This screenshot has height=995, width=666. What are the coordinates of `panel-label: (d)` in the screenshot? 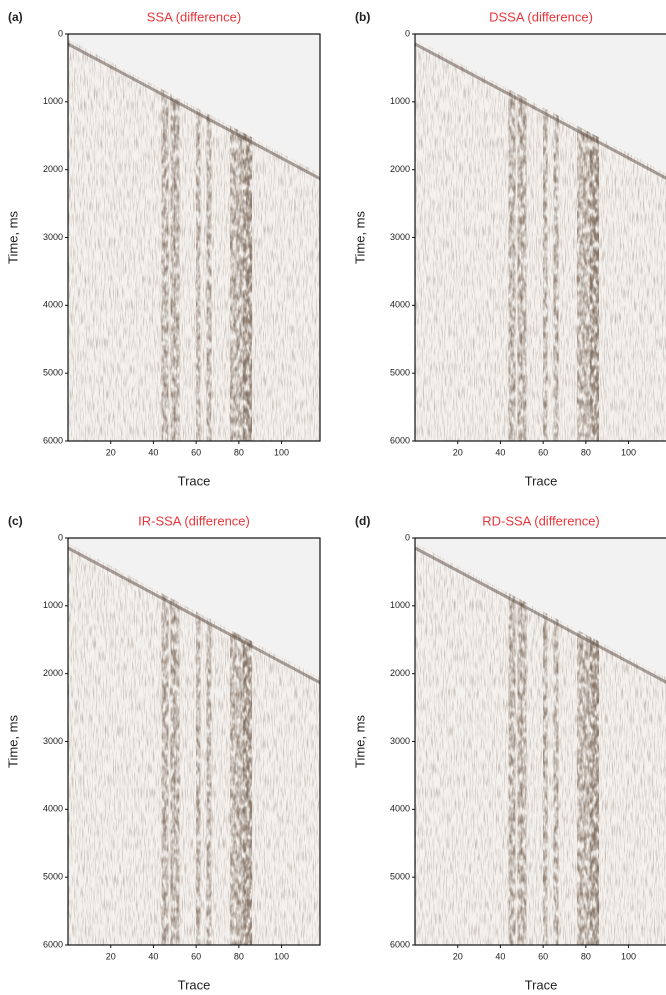 It's located at (362, 521).